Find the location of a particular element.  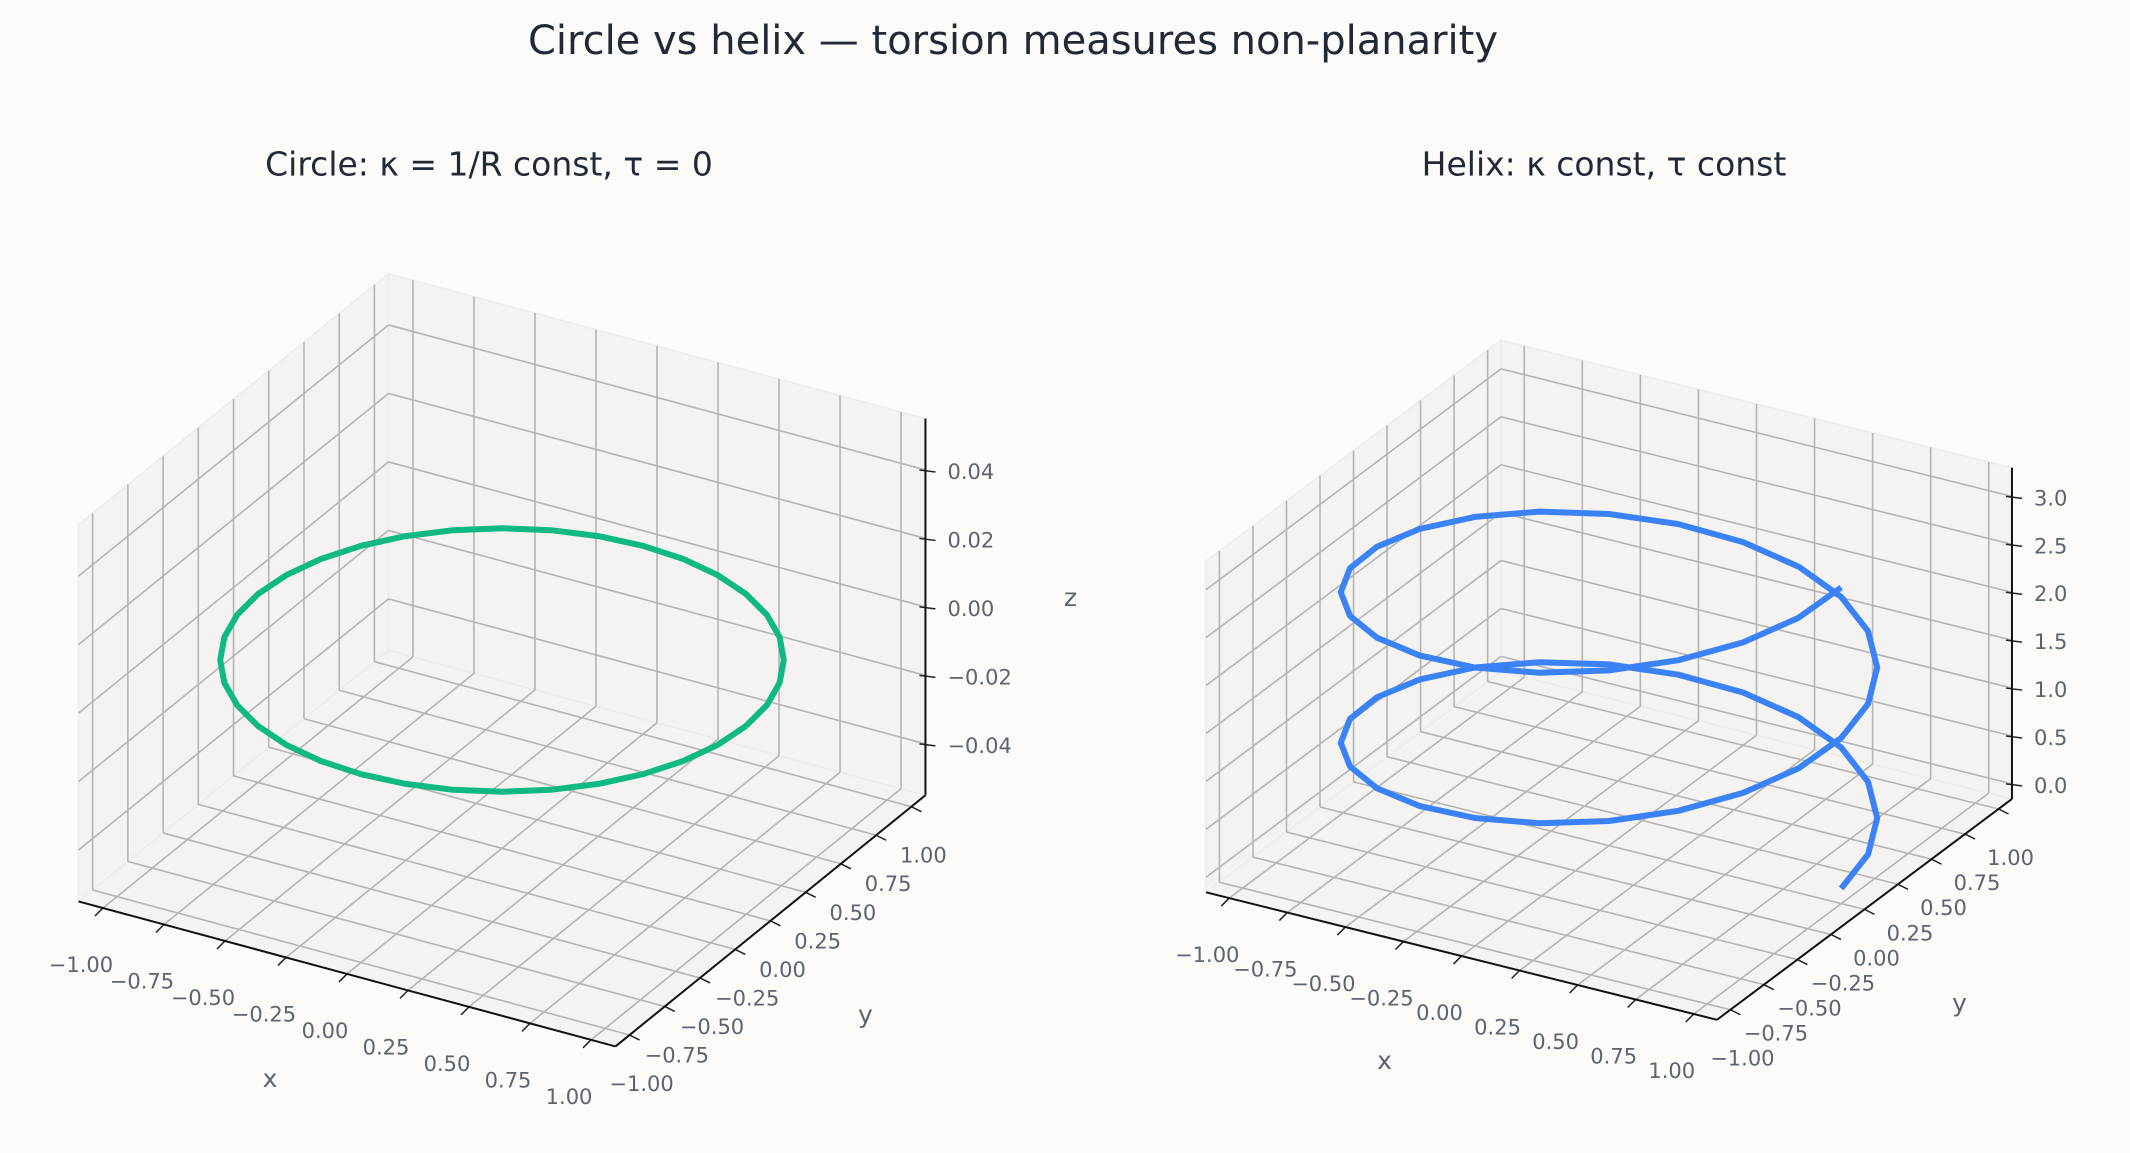

z-tick-label: 0.00 is located at coordinates (970, 609).